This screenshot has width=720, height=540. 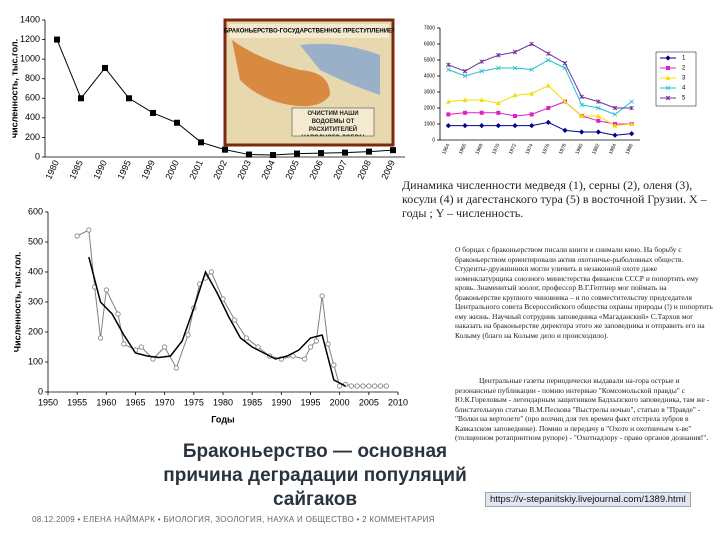 I want to click on y-tick-label: 800, so click(x=32, y=78).